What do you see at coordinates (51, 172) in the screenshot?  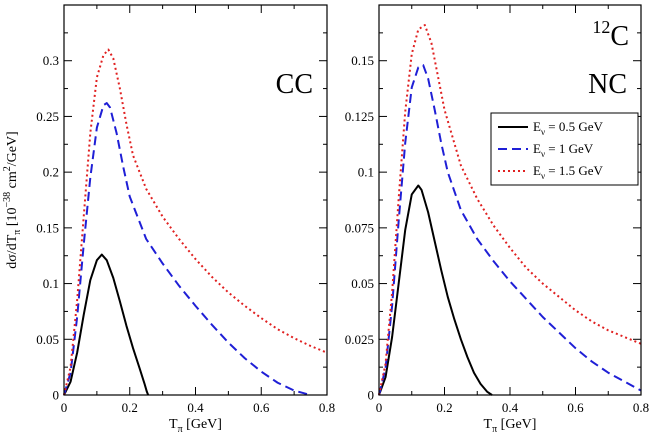 I see `y-tick-label: 0.2` at bounding box center [51, 172].